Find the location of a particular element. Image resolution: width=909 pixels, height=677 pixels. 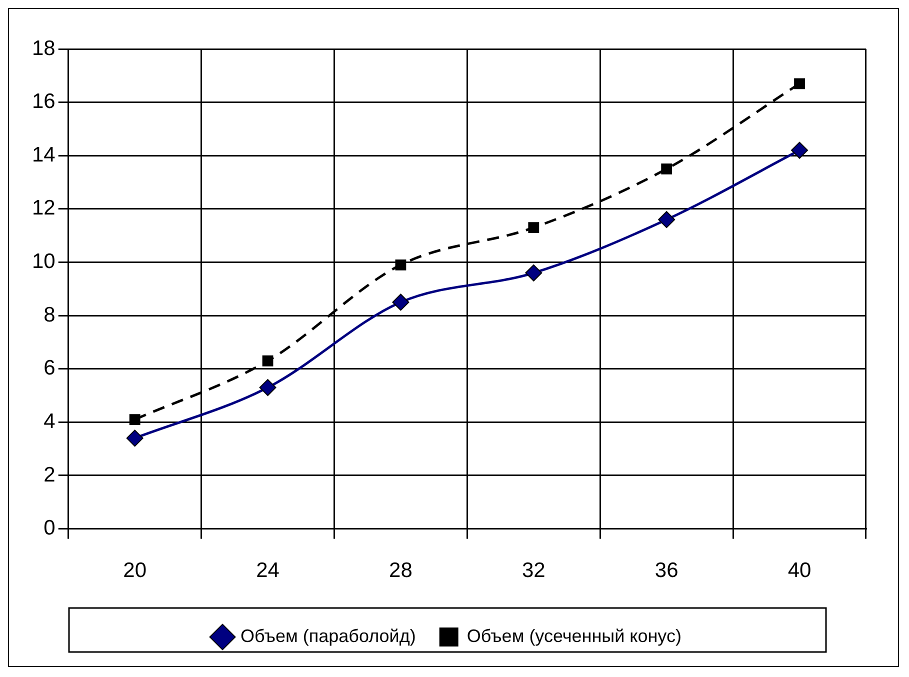

y-tick-label: 10 is located at coordinates (44, 262).